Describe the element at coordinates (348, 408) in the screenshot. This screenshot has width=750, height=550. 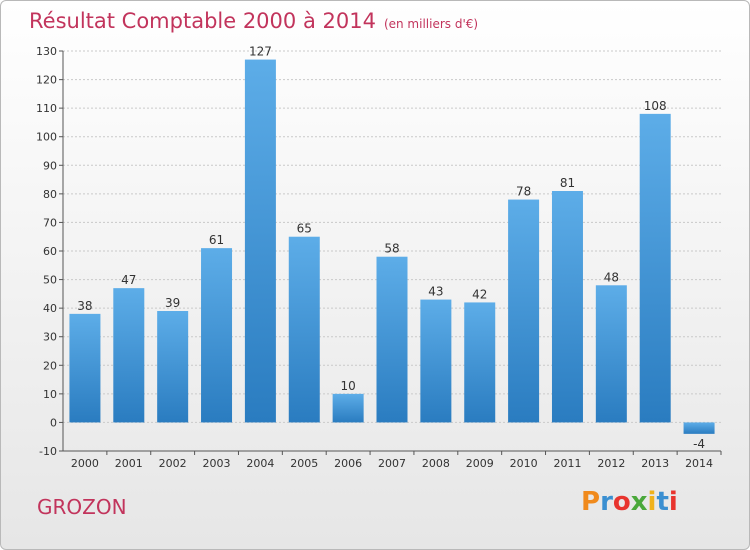
I see `bar-2006` at that location.